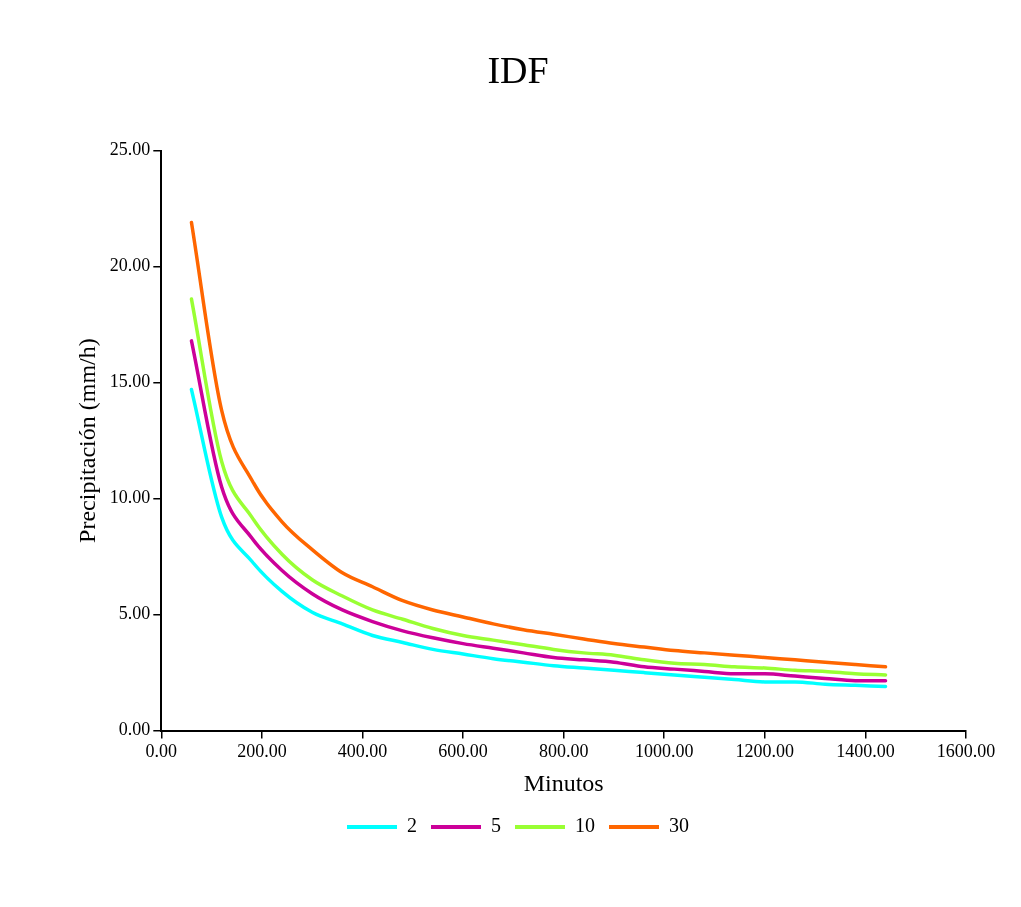 Image resolution: width=1021 pixels, height=907 pixels. Describe the element at coordinates (412, 825) in the screenshot. I see `legend-label: 2` at that location.